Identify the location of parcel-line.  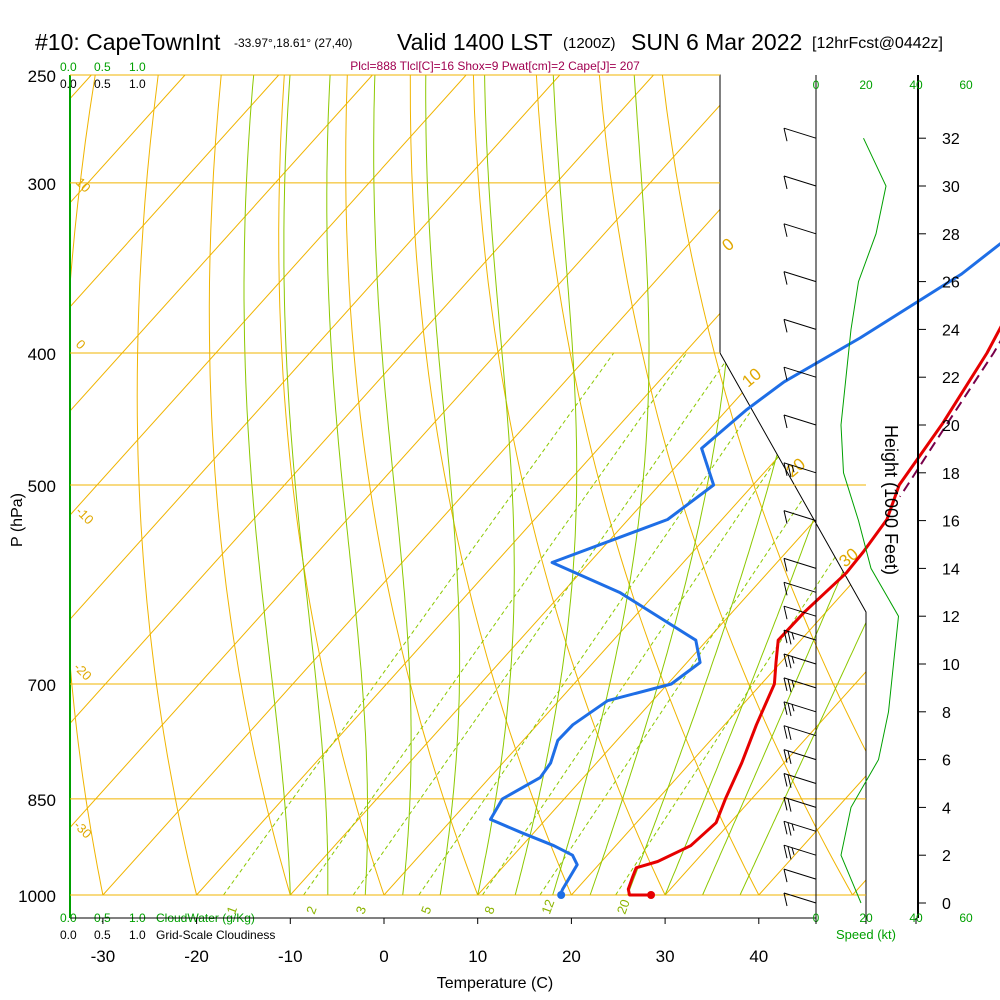
(949, 418).